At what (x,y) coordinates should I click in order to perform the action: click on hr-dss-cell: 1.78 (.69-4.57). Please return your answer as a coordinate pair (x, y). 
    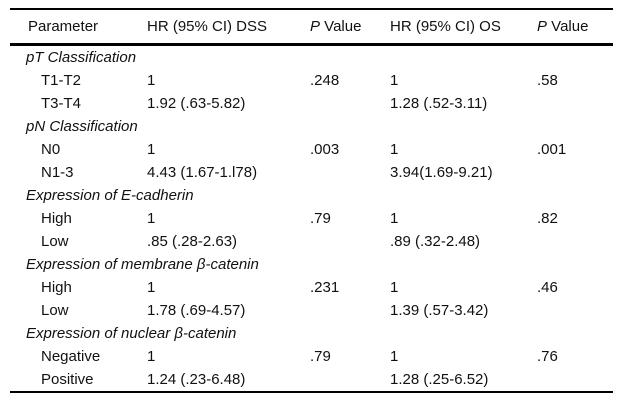
    Looking at the image, I should click on (196, 310).